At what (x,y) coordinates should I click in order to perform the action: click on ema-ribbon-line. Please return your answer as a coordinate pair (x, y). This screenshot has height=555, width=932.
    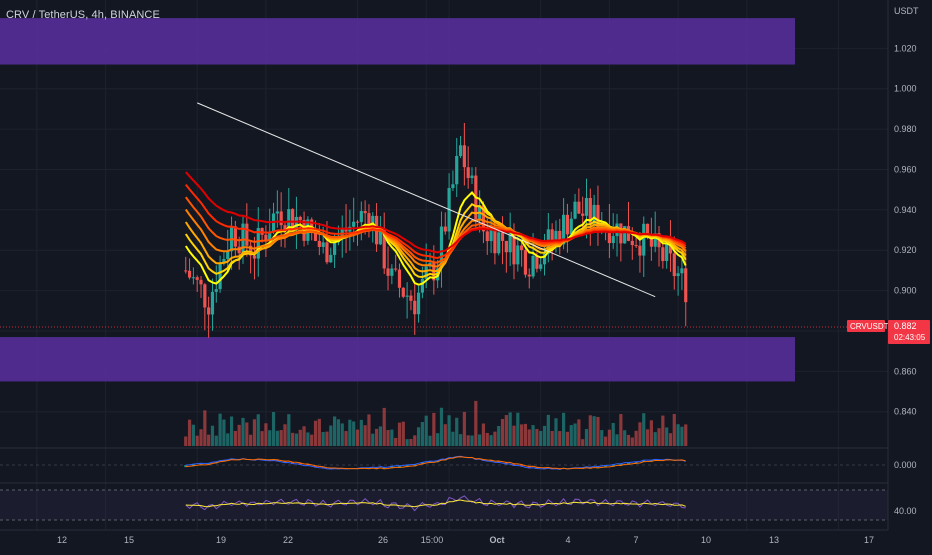
    Looking at the image, I should click on (436, 212).